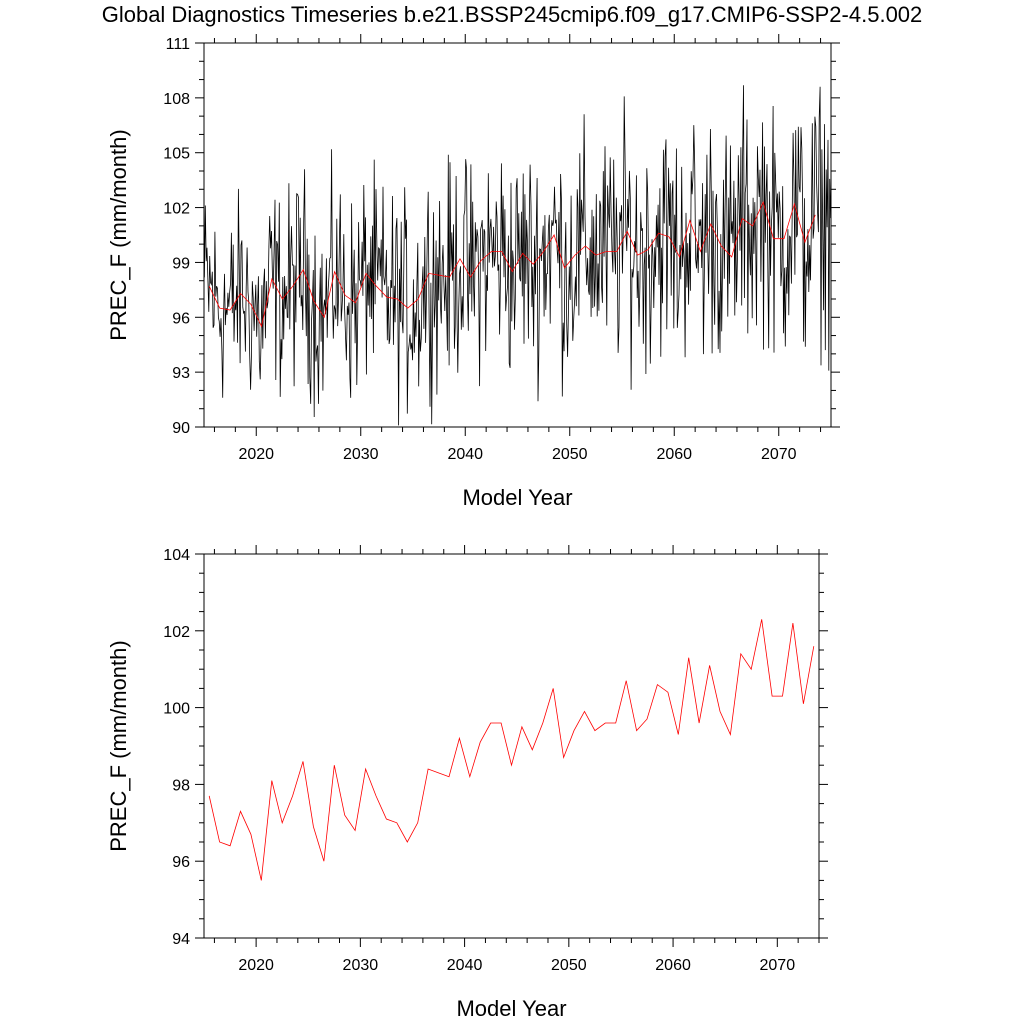  Describe the element at coordinates (176, 154) in the screenshot. I see `y-tick-label: 105` at that location.